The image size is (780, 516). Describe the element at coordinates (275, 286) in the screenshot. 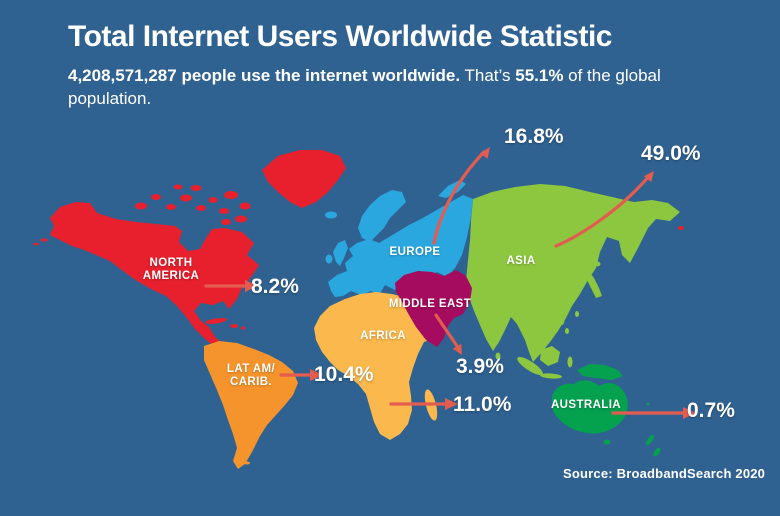

I see `value-north-america: 8.2%` at that location.